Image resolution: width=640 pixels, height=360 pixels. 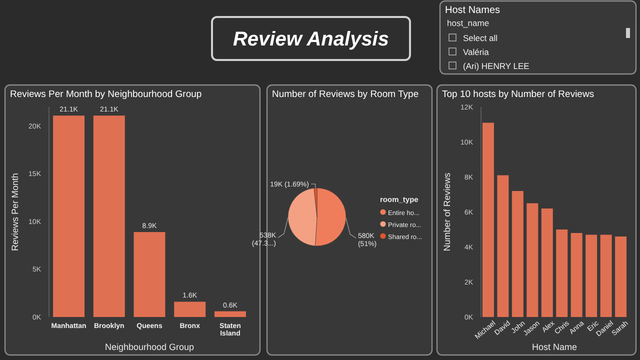 What do you see at coordinates (496, 66) in the screenshot?
I see `text: (Ari) HENRY LEE` at bounding box center [496, 66].